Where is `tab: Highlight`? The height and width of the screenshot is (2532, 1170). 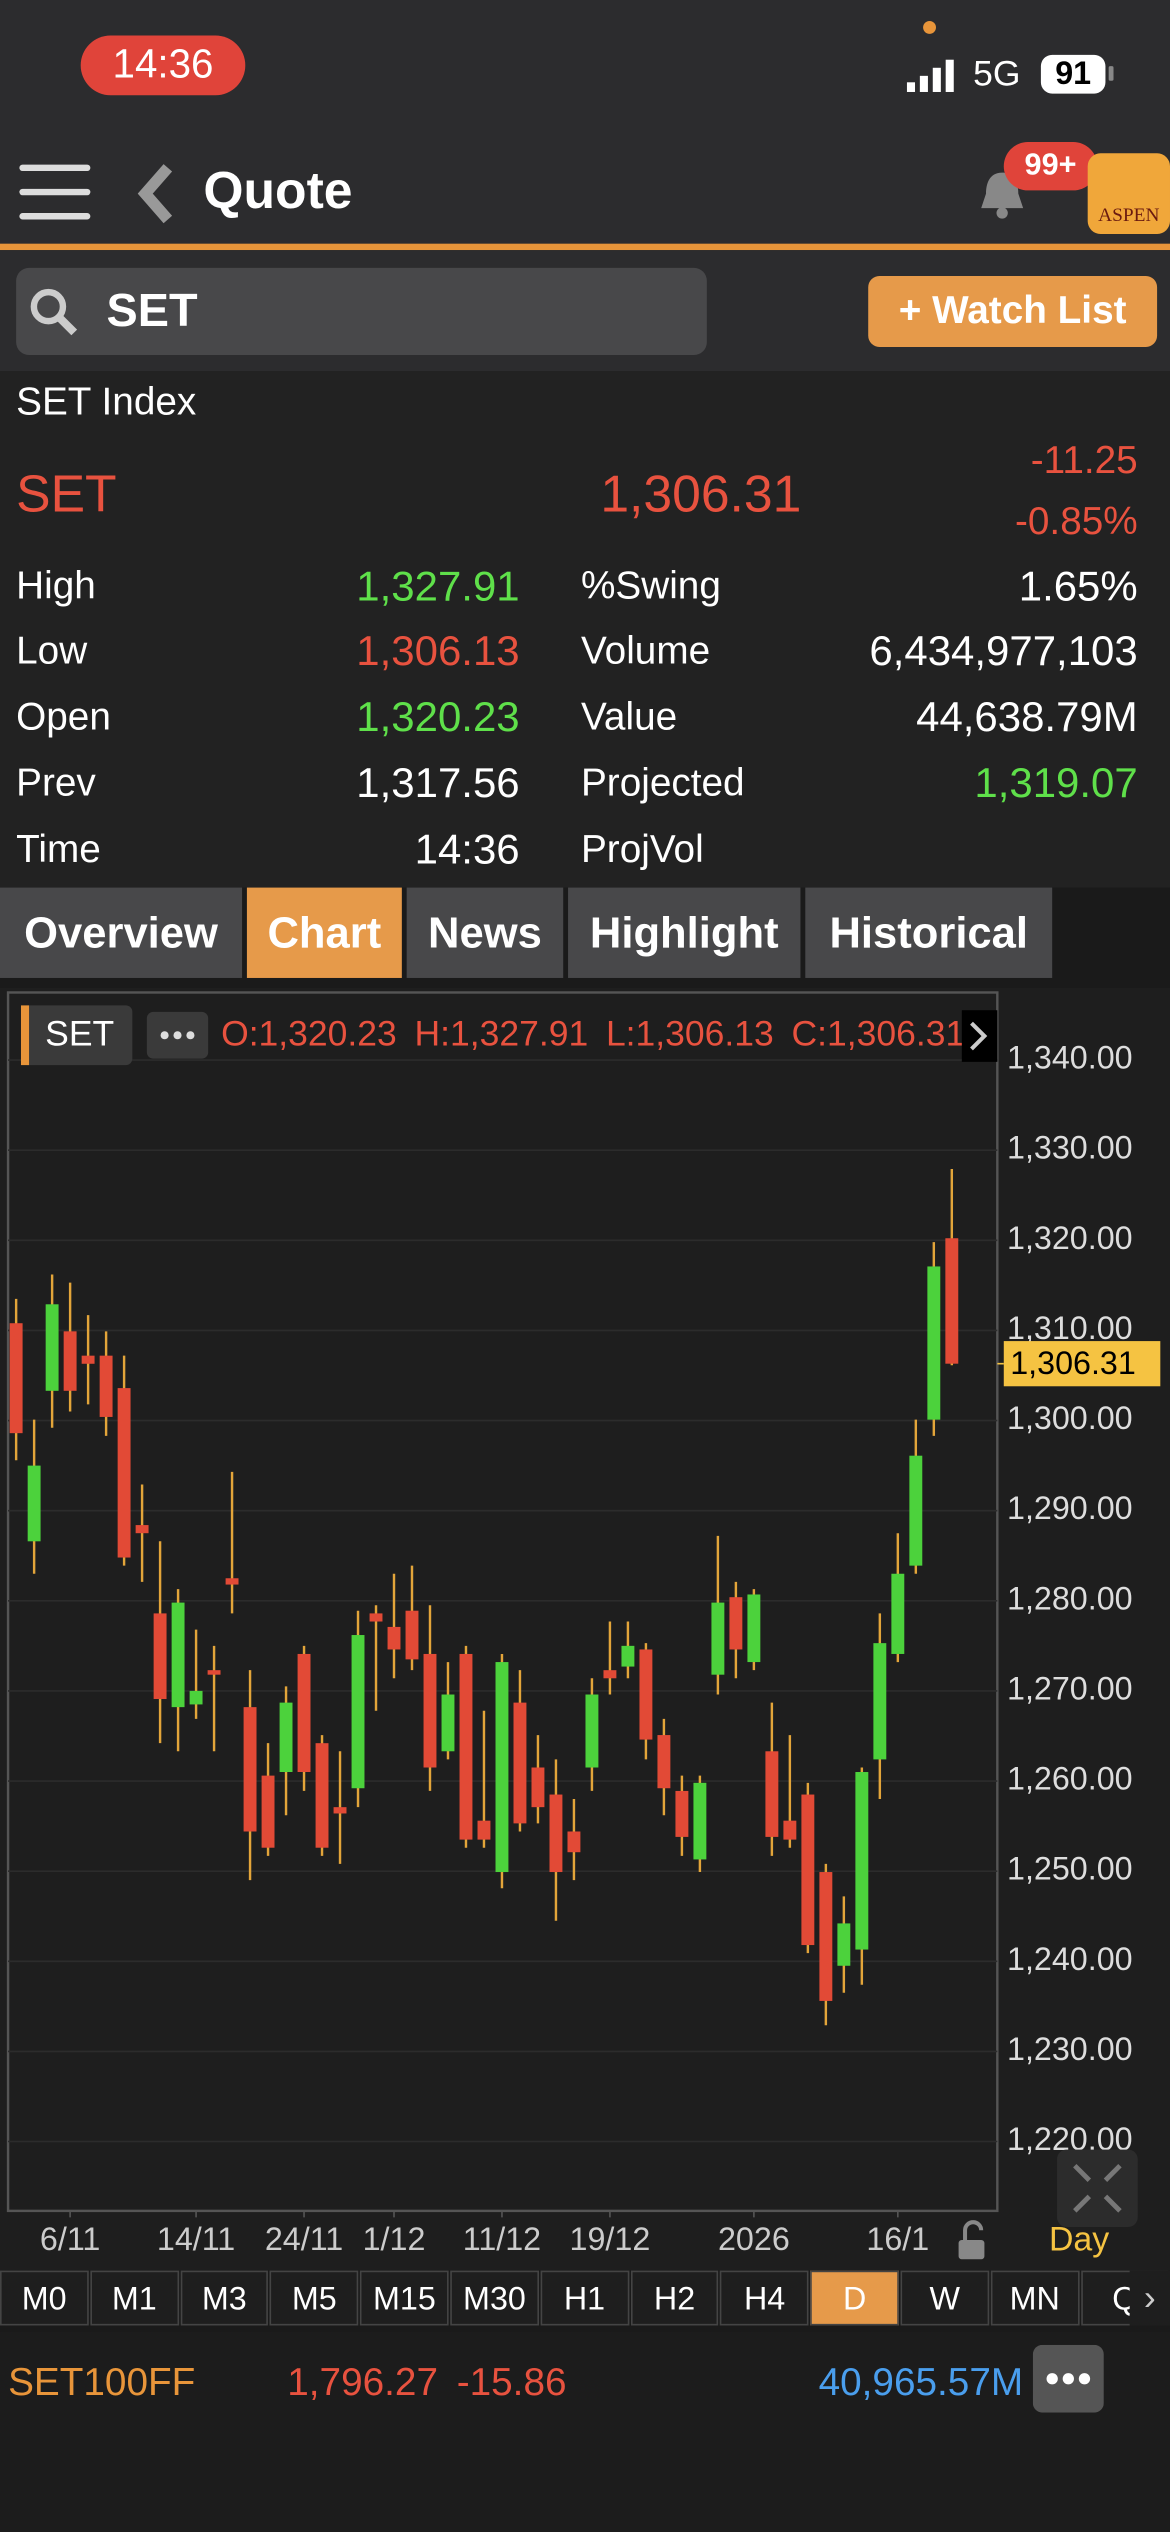 tab: Highlight is located at coordinates (684, 932).